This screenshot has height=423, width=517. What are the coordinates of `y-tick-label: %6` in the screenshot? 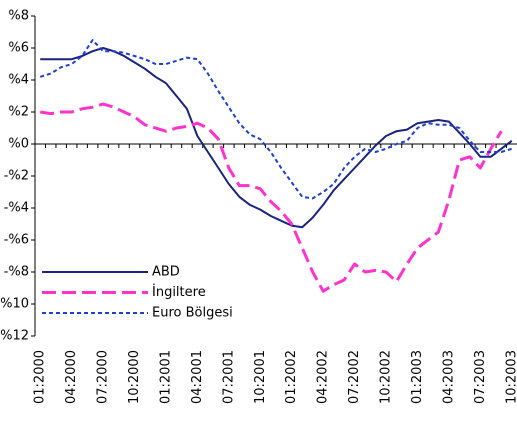 It's located at (18, 48).